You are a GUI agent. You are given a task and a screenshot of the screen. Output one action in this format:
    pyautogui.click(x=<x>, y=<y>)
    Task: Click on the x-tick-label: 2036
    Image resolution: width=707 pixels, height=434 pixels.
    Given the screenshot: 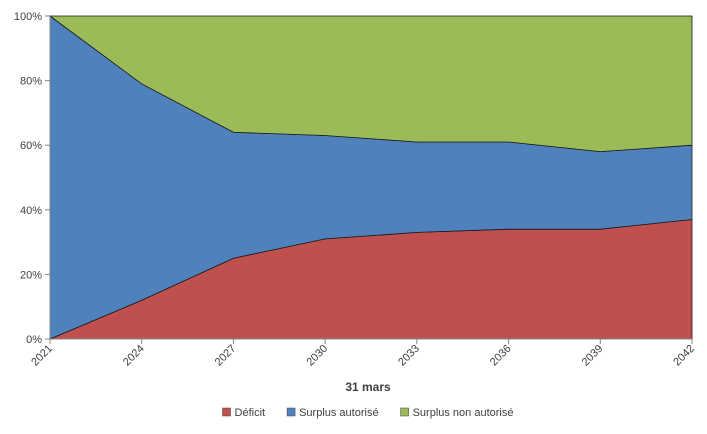 What is the action you would take?
    pyautogui.click(x=501, y=356)
    